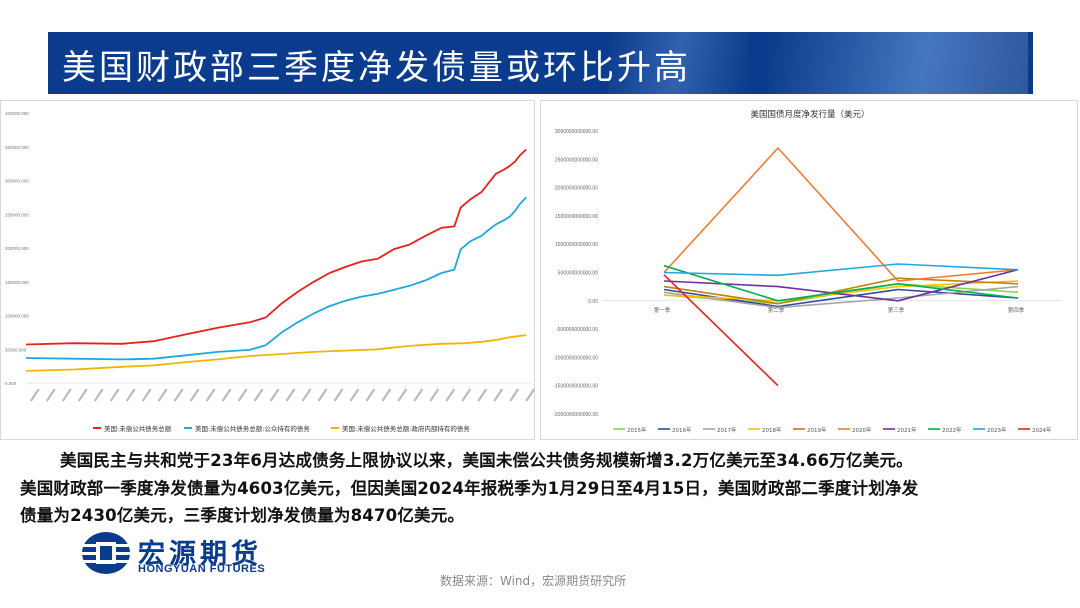  I want to click on y-tick-label: 100000.000, so click(17, 316).